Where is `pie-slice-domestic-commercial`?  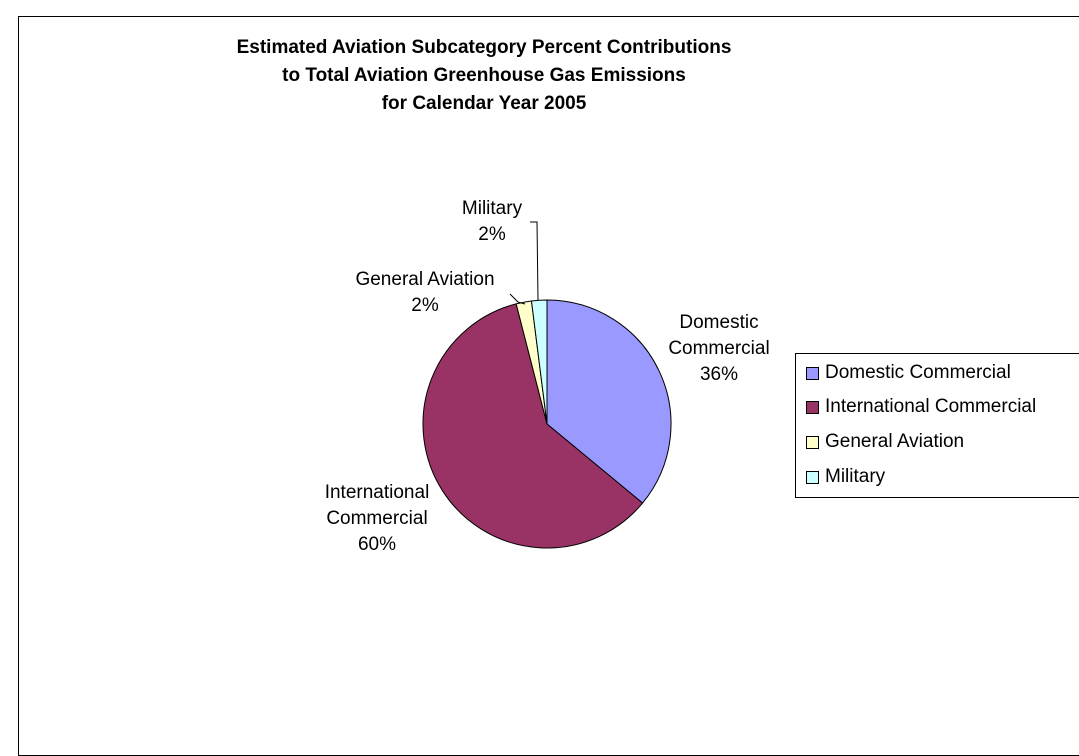
pie-slice-domestic-commercial is located at coordinates (609, 401).